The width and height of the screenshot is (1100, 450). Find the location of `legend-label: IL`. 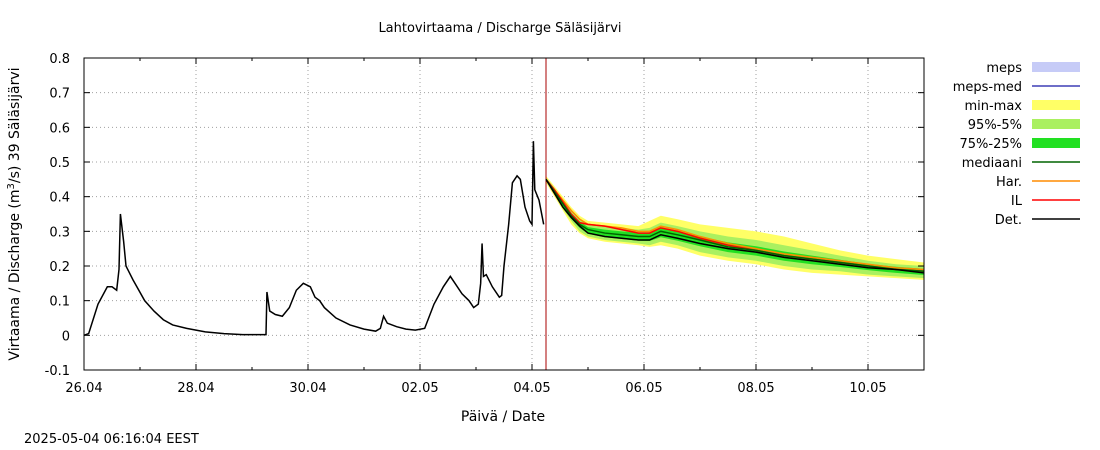

legend-label: IL is located at coordinates (1017, 201).